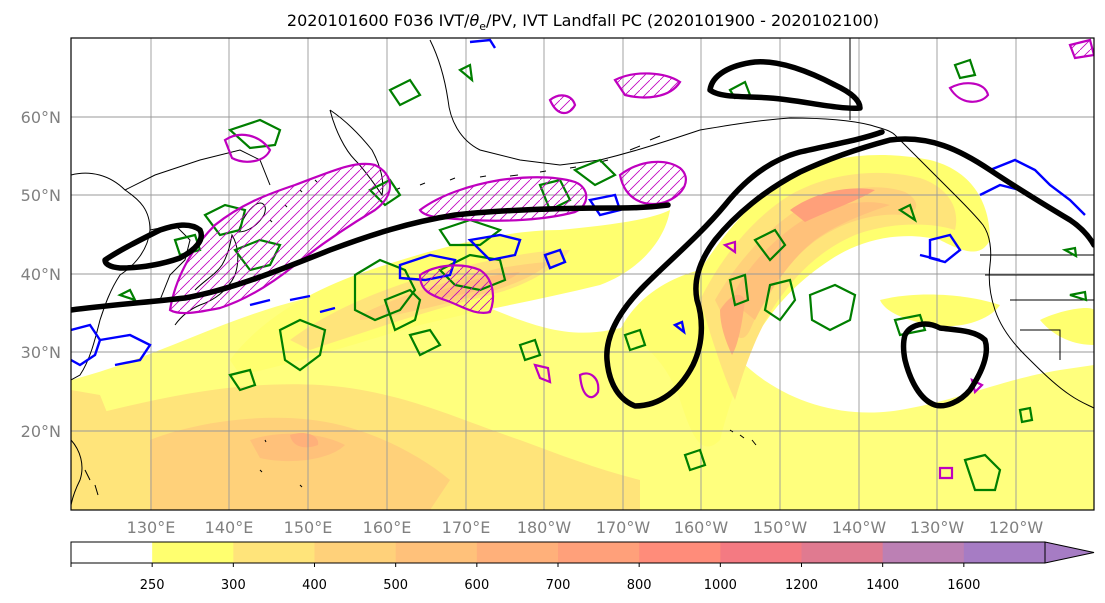 The width and height of the screenshot is (1105, 603). What do you see at coordinates (476, 585) in the screenshot?
I see `colorbar-tick-label: 600` at bounding box center [476, 585].